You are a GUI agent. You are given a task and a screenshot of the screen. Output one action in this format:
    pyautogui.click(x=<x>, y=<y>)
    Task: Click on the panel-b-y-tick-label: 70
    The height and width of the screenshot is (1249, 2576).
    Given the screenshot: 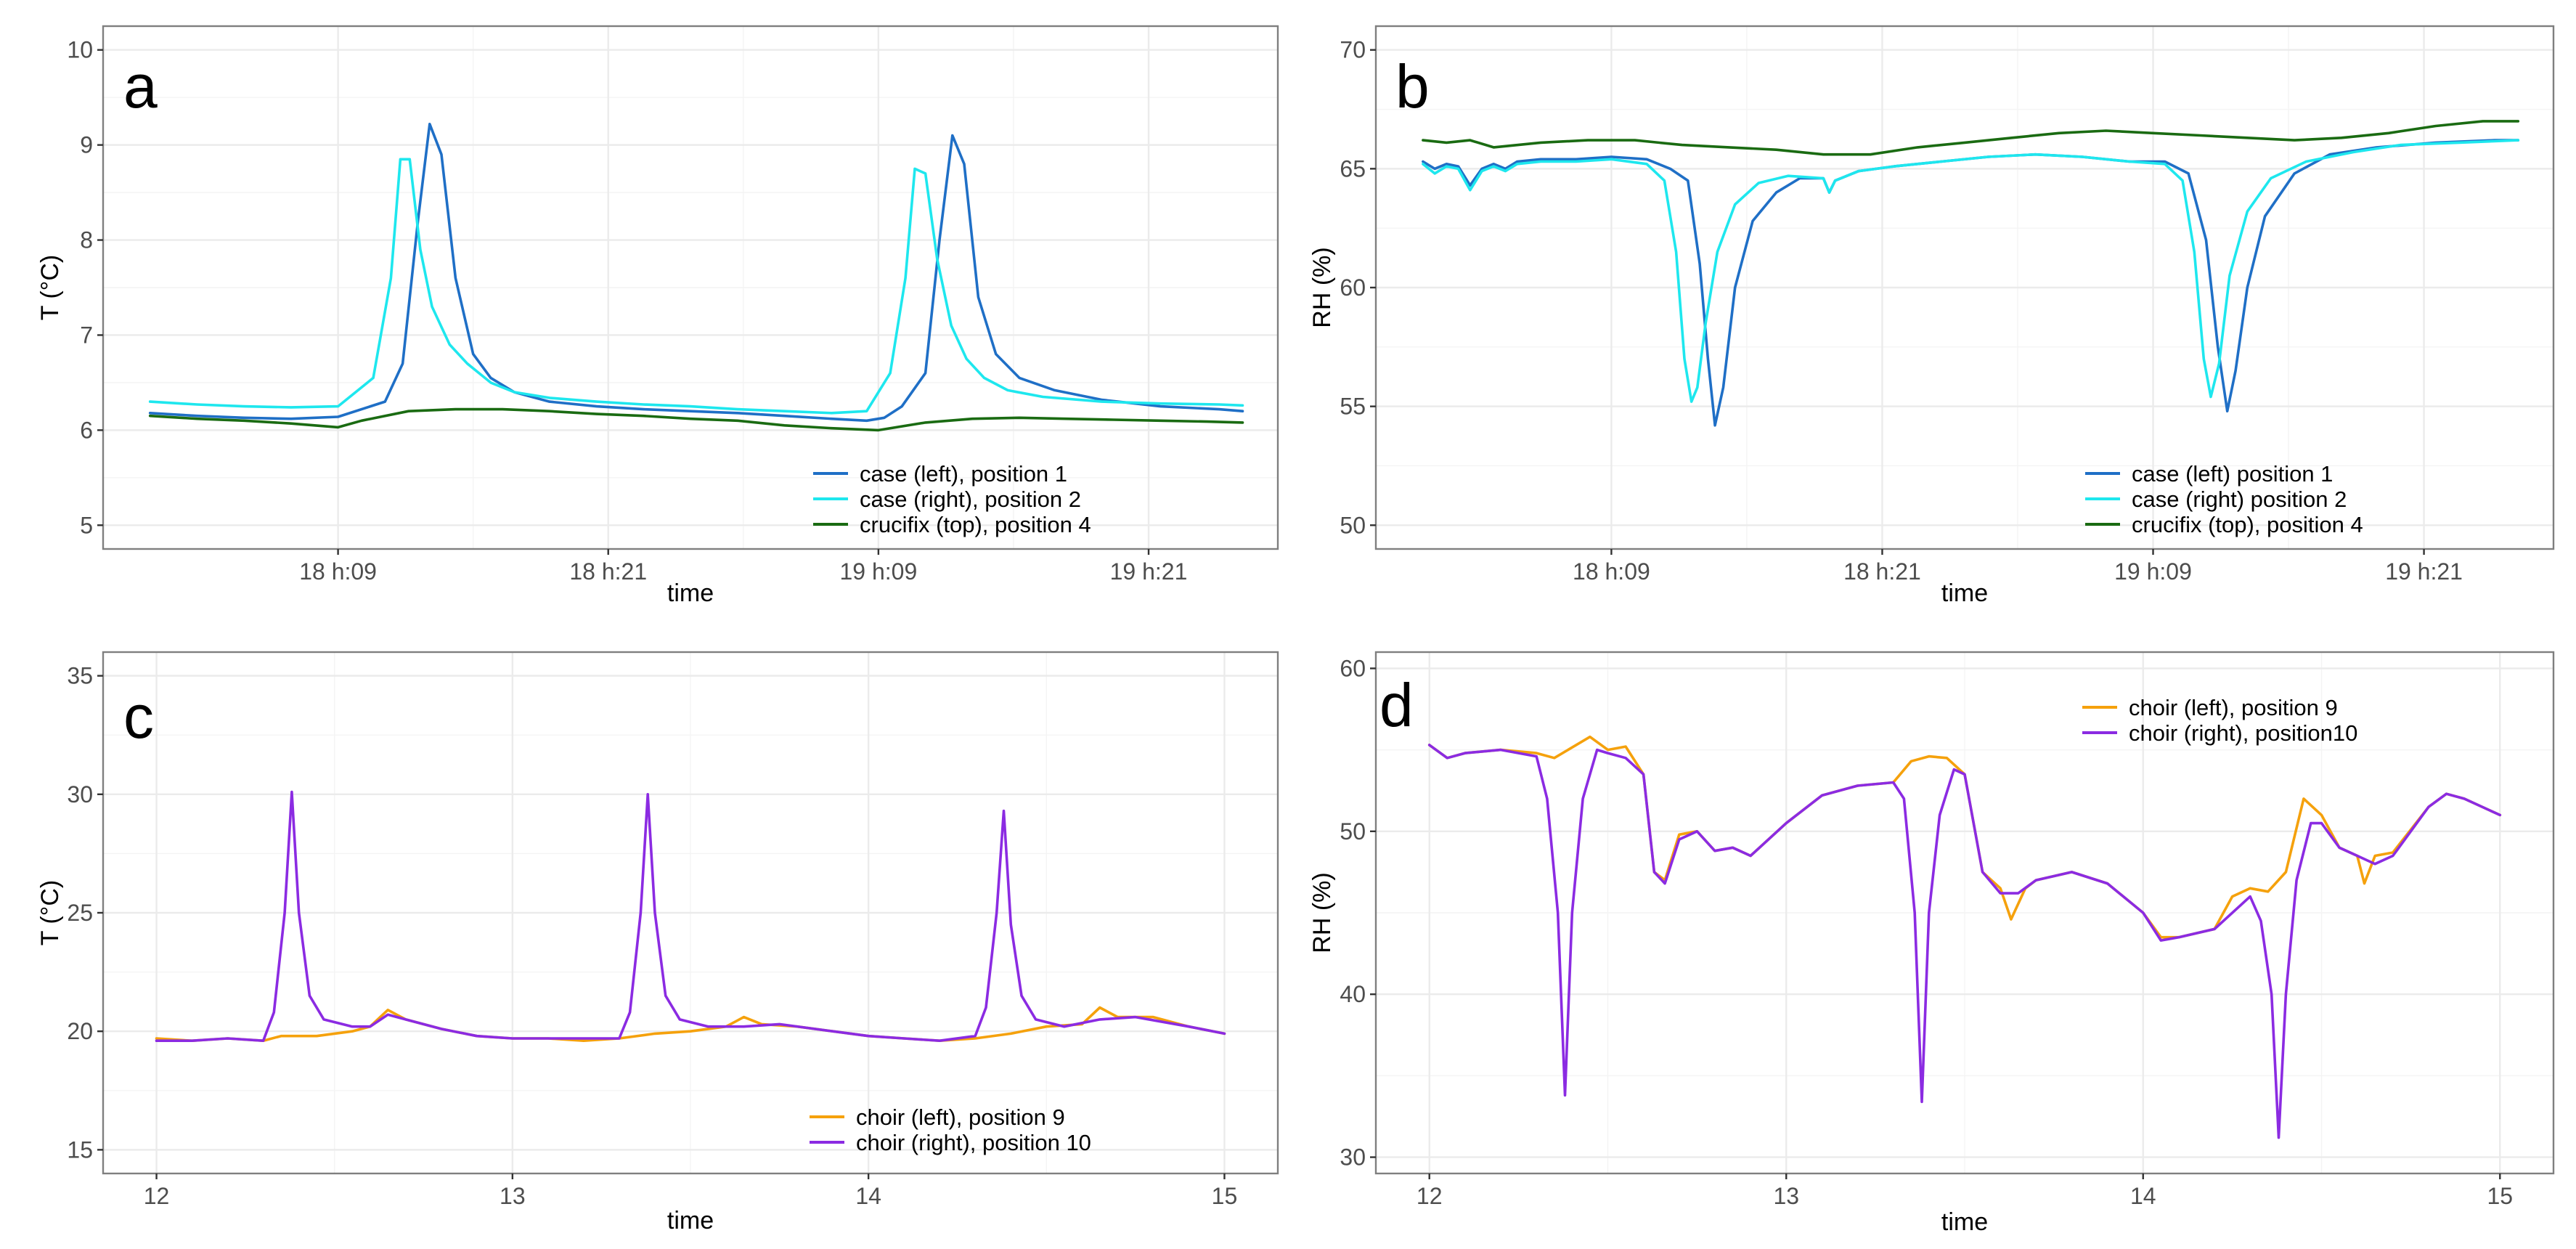 What is the action you would take?
    pyautogui.click(x=1353, y=50)
    